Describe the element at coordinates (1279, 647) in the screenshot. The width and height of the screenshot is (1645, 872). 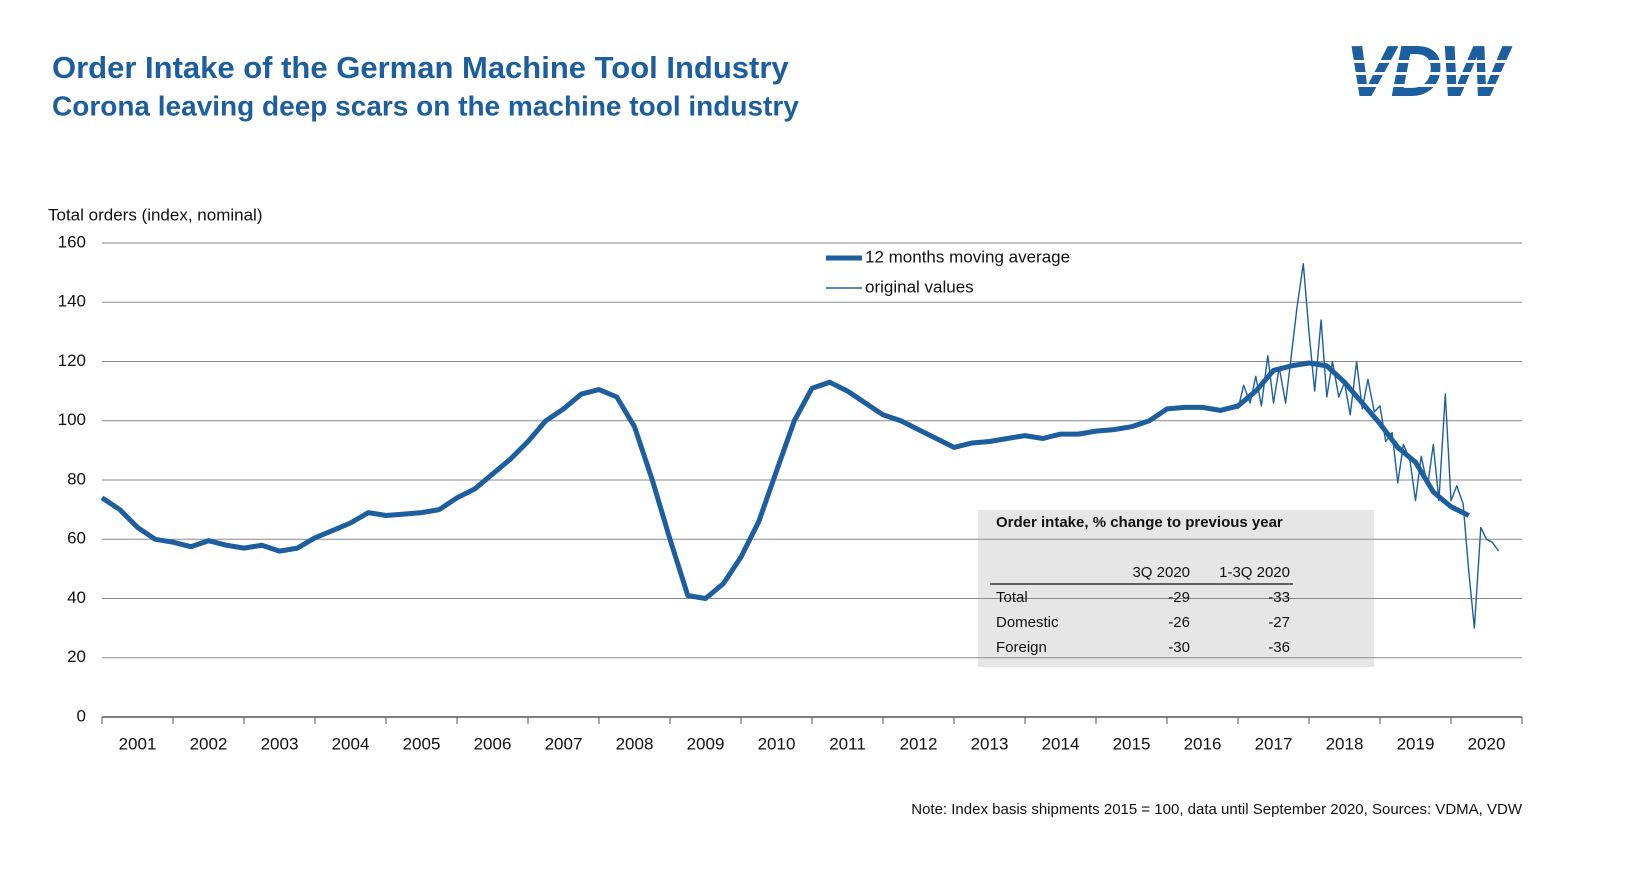
I see `table-cell: -36` at that location.